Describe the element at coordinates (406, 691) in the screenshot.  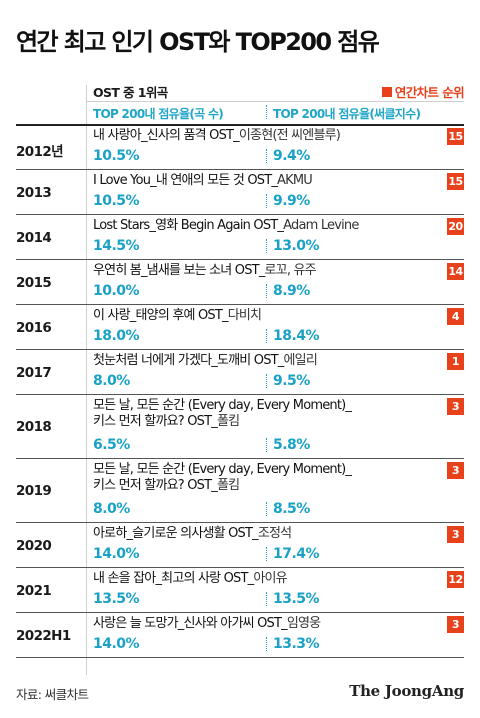
I see `brand-logo: The JoongAng` at that location.